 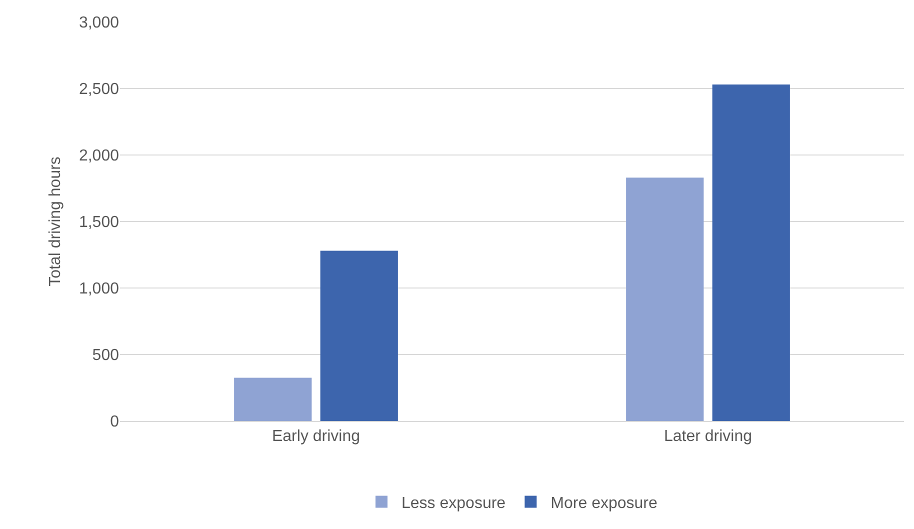 I want to click on y-tick-label: 1,500, so click(x=99, y=223).